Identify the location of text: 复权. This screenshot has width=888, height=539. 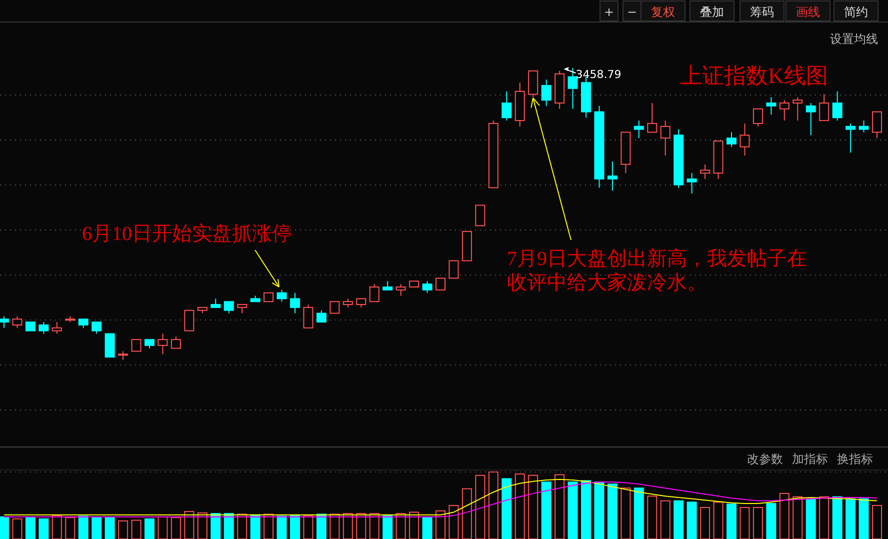
(663, 12).